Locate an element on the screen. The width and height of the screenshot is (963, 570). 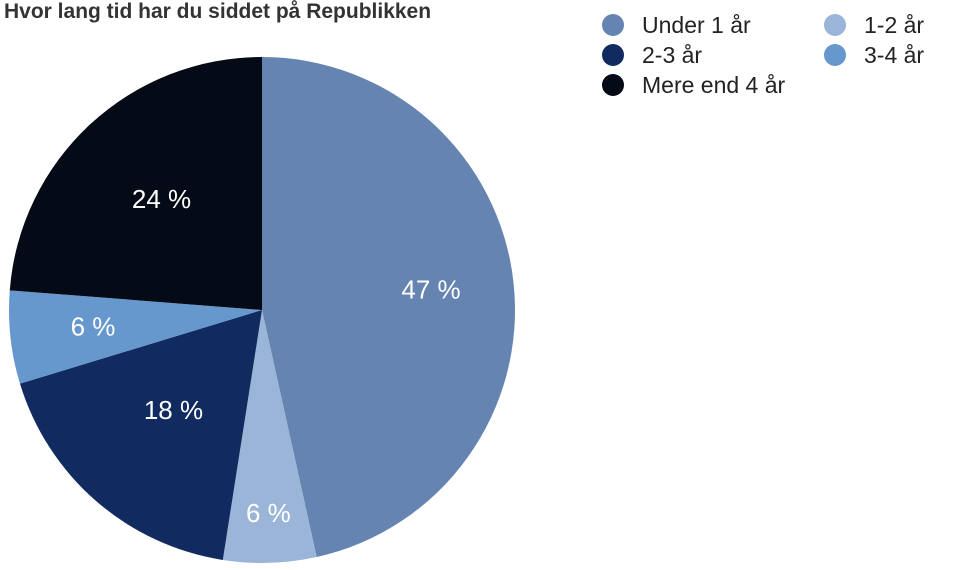
legend-item: Under 1 år is located at coordinates (713, 25).